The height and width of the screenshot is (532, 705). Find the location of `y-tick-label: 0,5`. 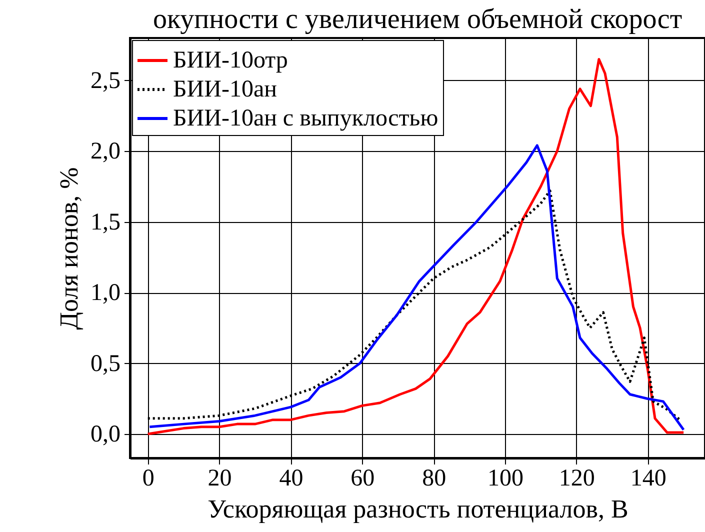

y-tick-label: 0,5 is located at coordinates (105, 363).